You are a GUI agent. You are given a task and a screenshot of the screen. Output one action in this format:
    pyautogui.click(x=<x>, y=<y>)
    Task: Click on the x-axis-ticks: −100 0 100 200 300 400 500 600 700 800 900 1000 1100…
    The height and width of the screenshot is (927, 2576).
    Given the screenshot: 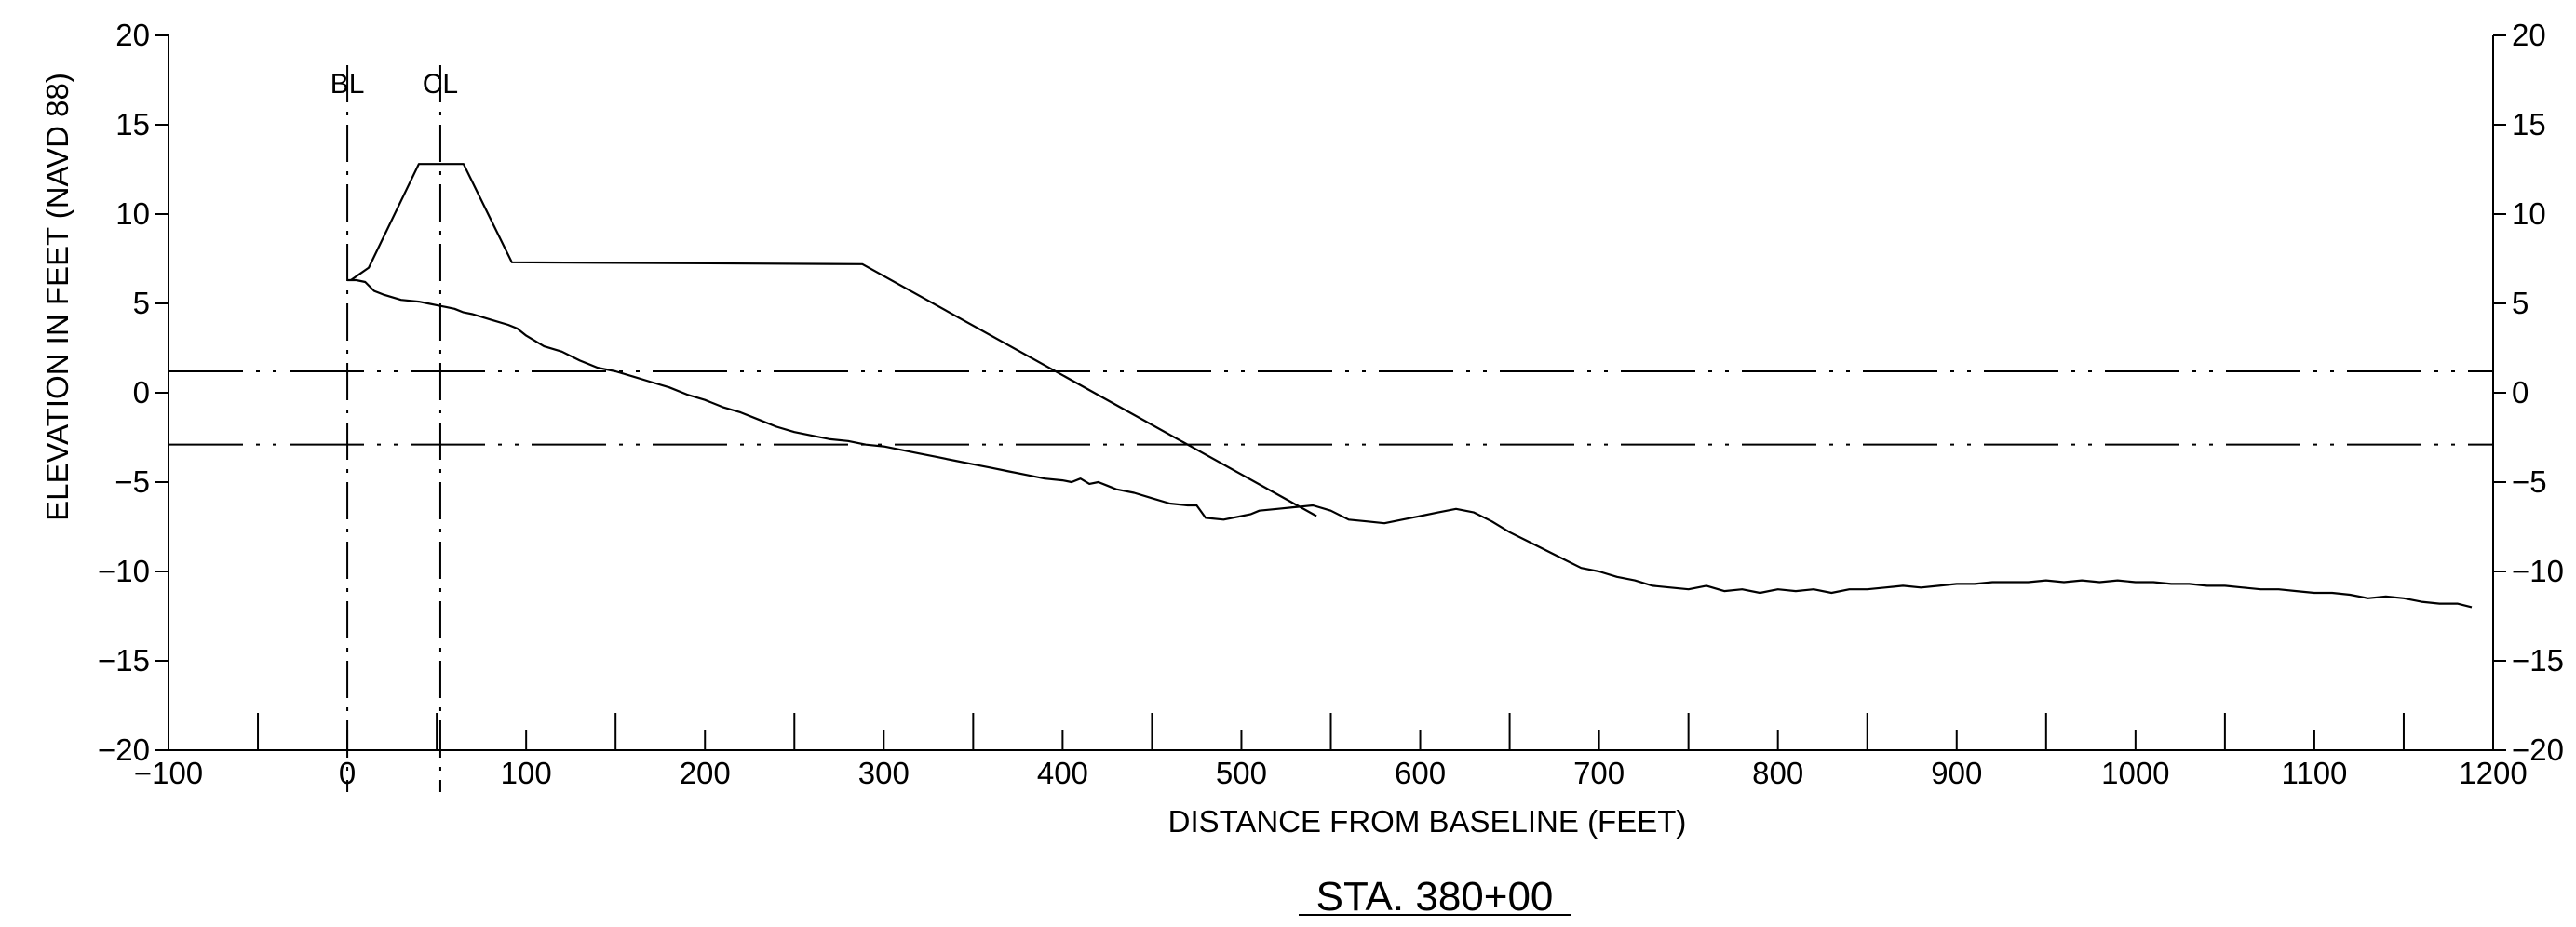 What is the action you would take?
    pyautogui.click(x=1331, y=751)
    